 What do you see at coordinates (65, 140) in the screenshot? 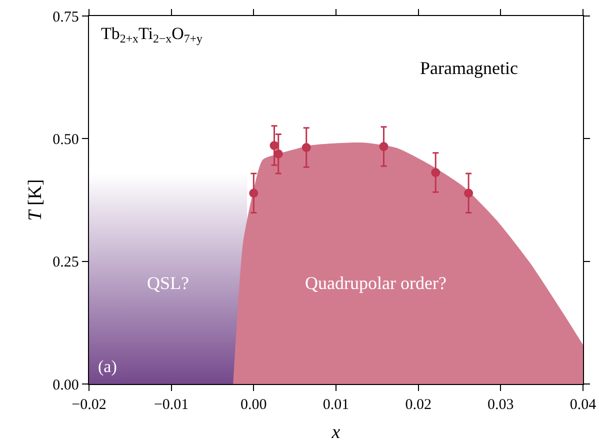
I see `y-tick-label: 0.50` at bounding box center [65, 140].